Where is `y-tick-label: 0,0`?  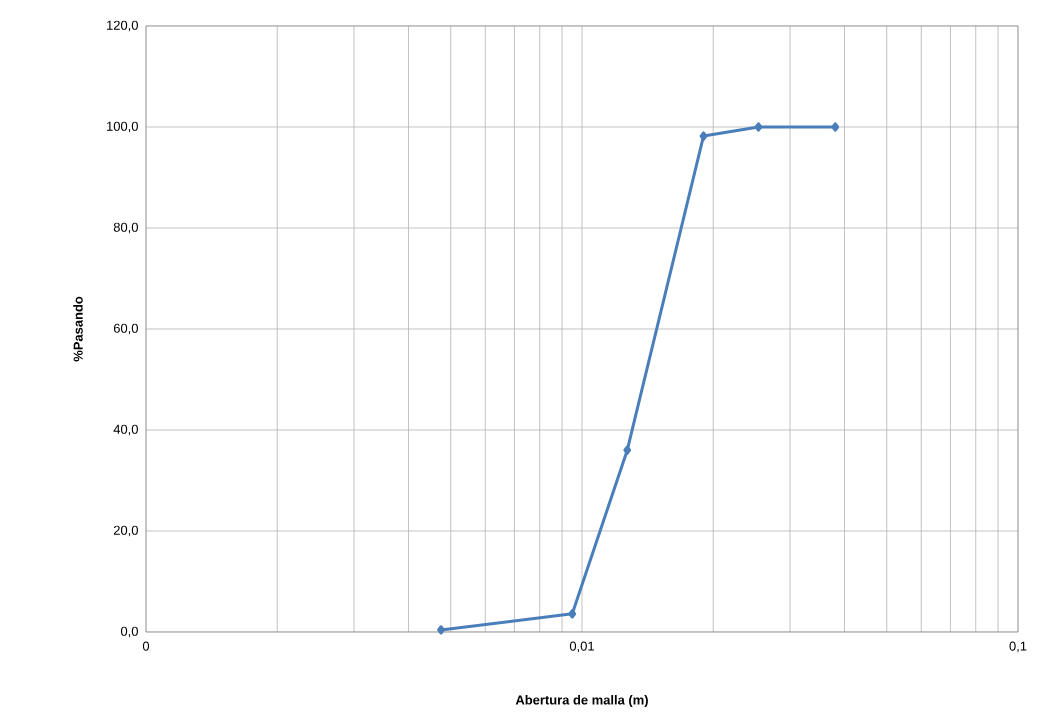 y-tick-label: 0,0 is located at coordinates (129, 632).